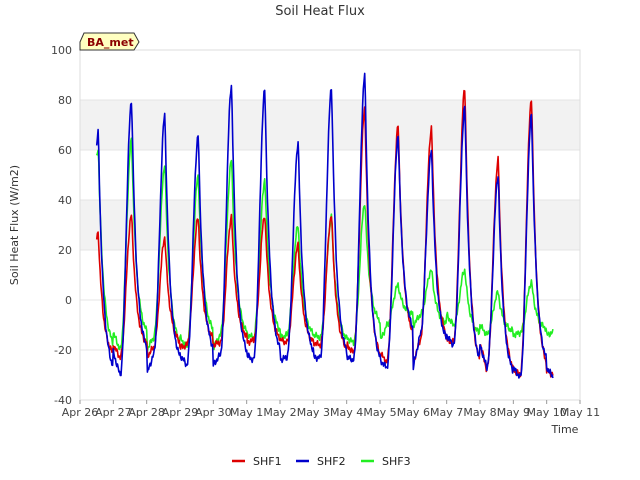 Image resolution: width=640 pixels, height=480 pixels. Describe the element at coordinates (65, 150) in the screenshot. I see `y-tick-label: 60` at that location.